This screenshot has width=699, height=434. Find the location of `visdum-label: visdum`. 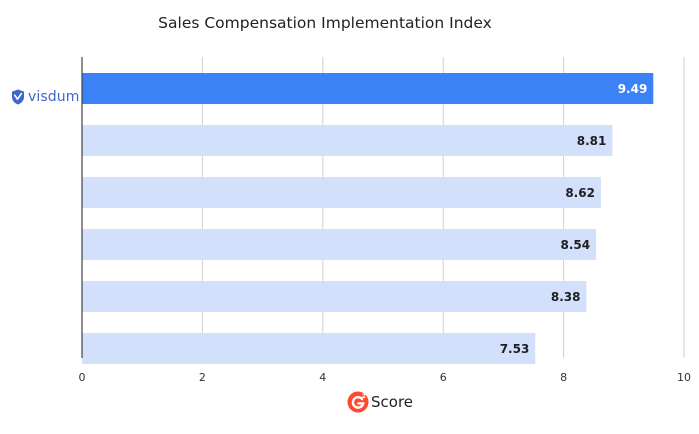

visdum-label: visdum is located at coordinates (54, 97).